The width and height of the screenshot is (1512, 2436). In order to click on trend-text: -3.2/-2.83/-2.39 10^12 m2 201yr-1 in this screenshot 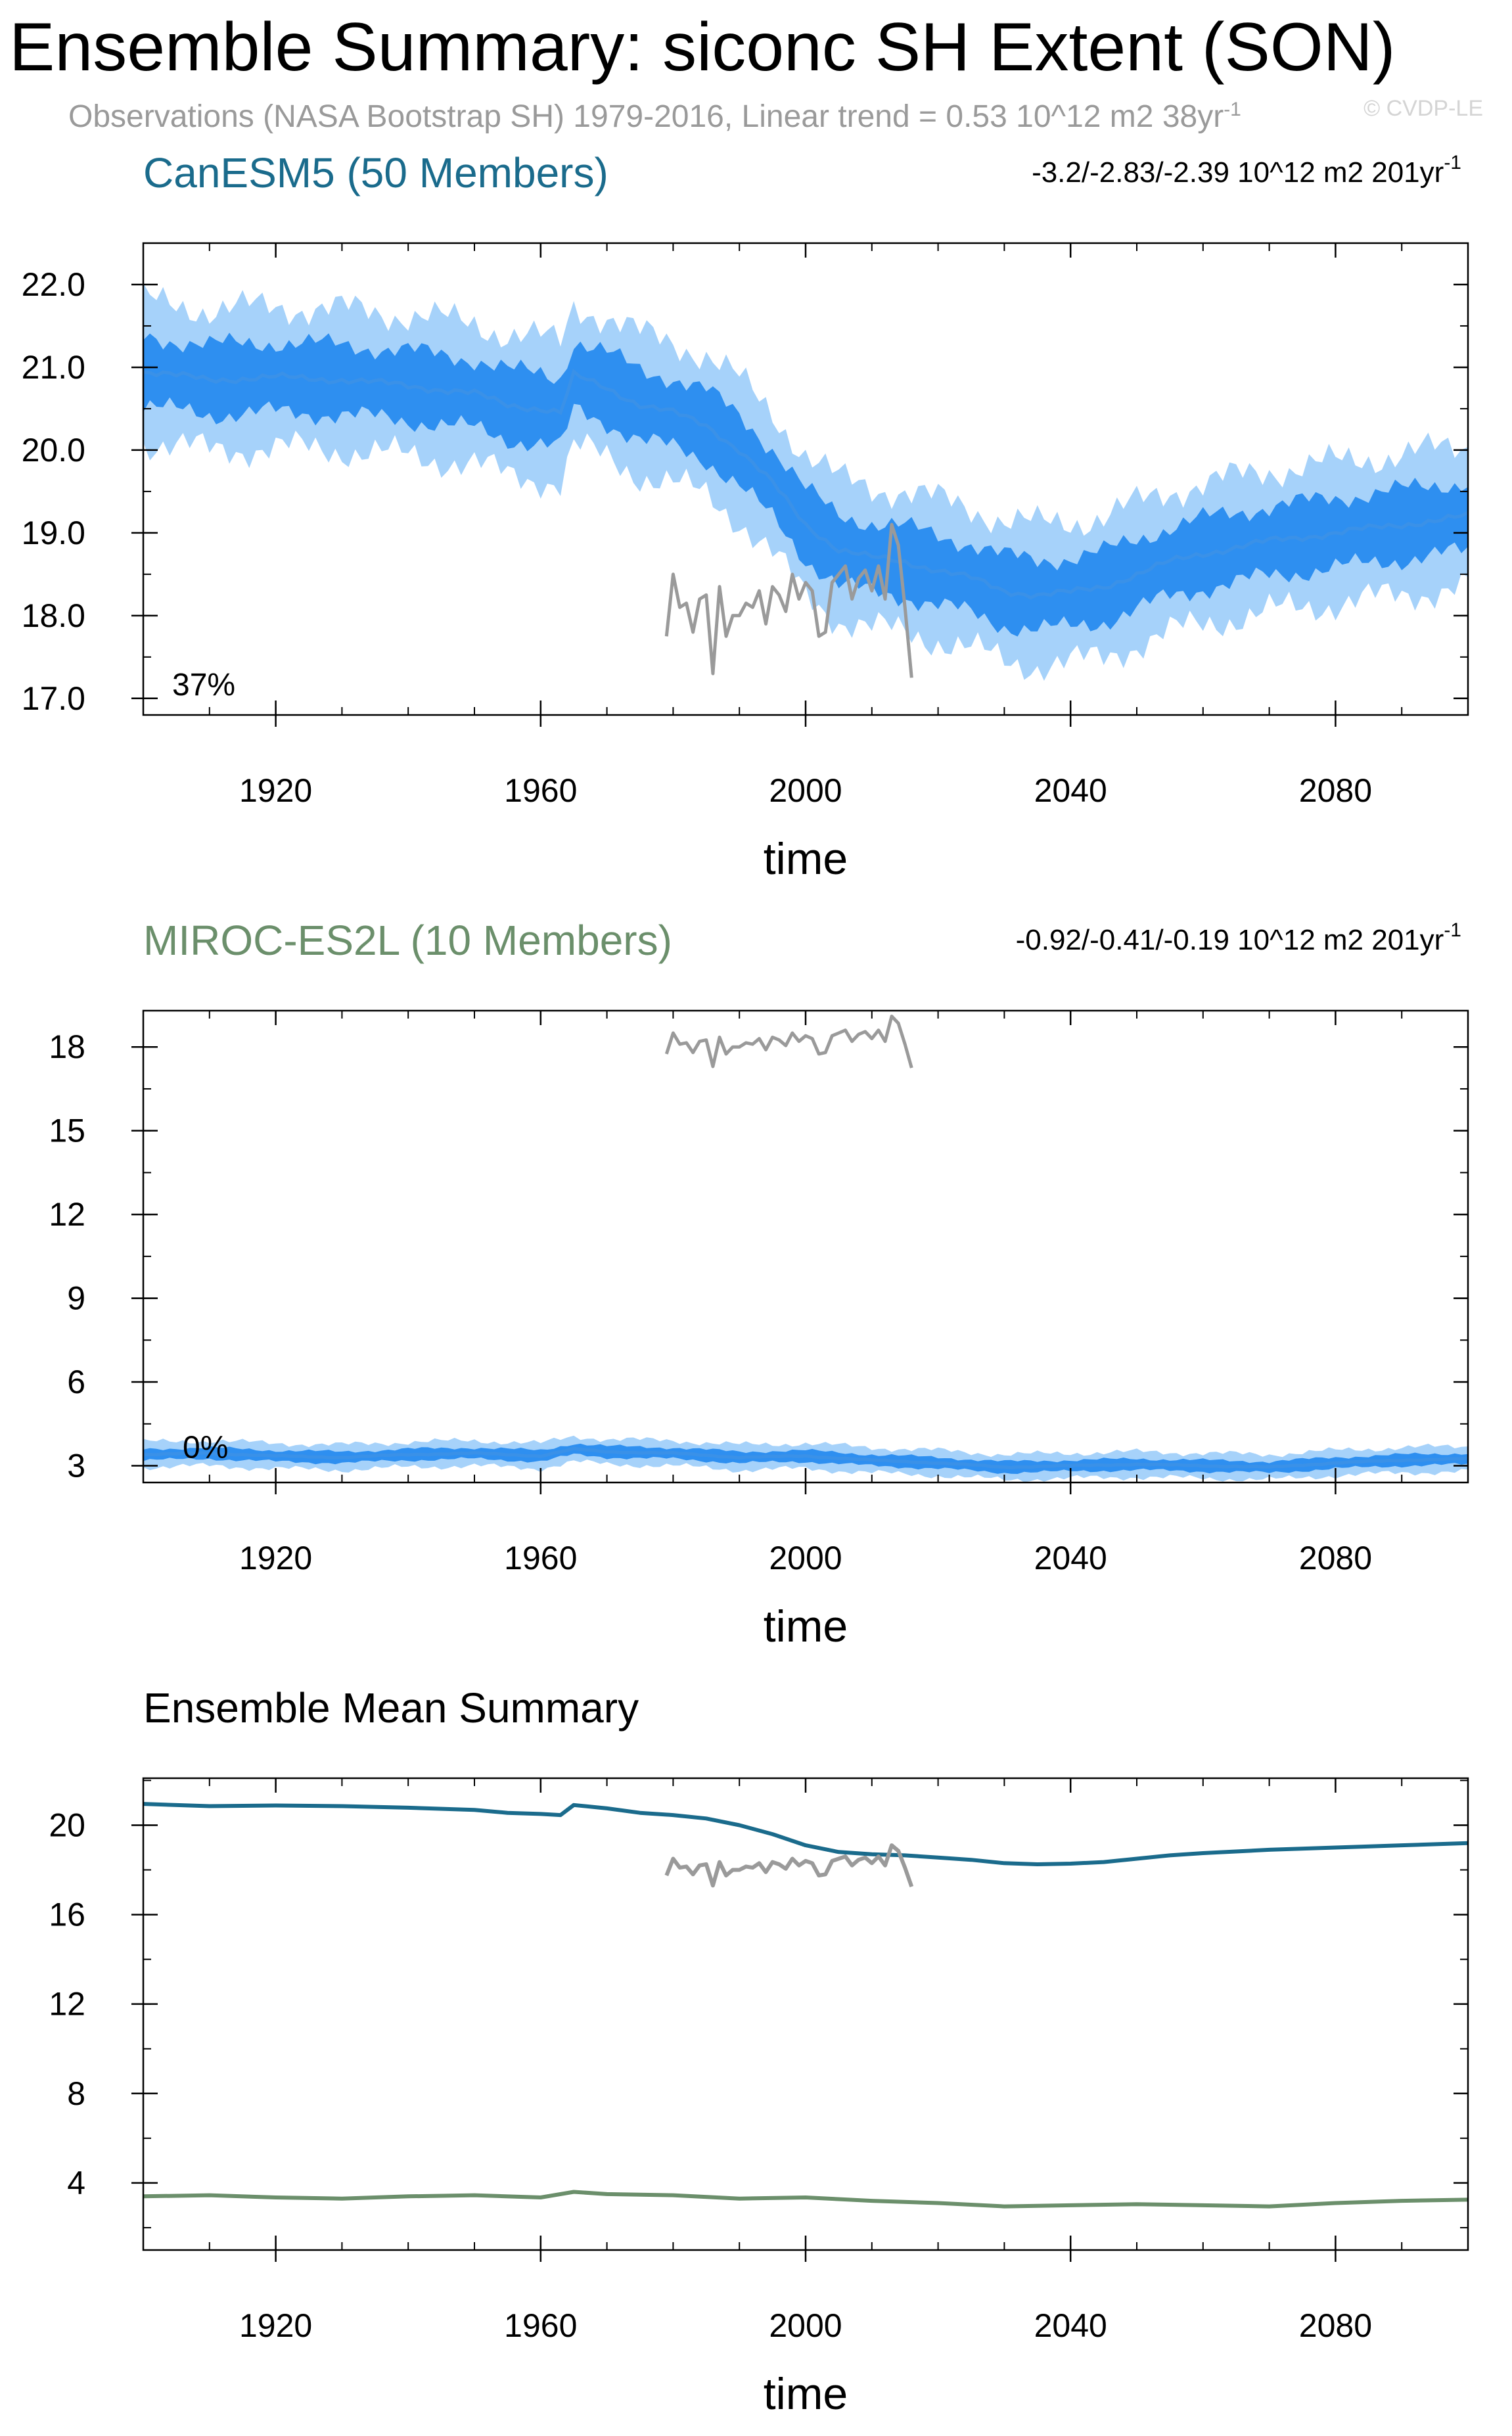, I will do `click(1246, 170)`.